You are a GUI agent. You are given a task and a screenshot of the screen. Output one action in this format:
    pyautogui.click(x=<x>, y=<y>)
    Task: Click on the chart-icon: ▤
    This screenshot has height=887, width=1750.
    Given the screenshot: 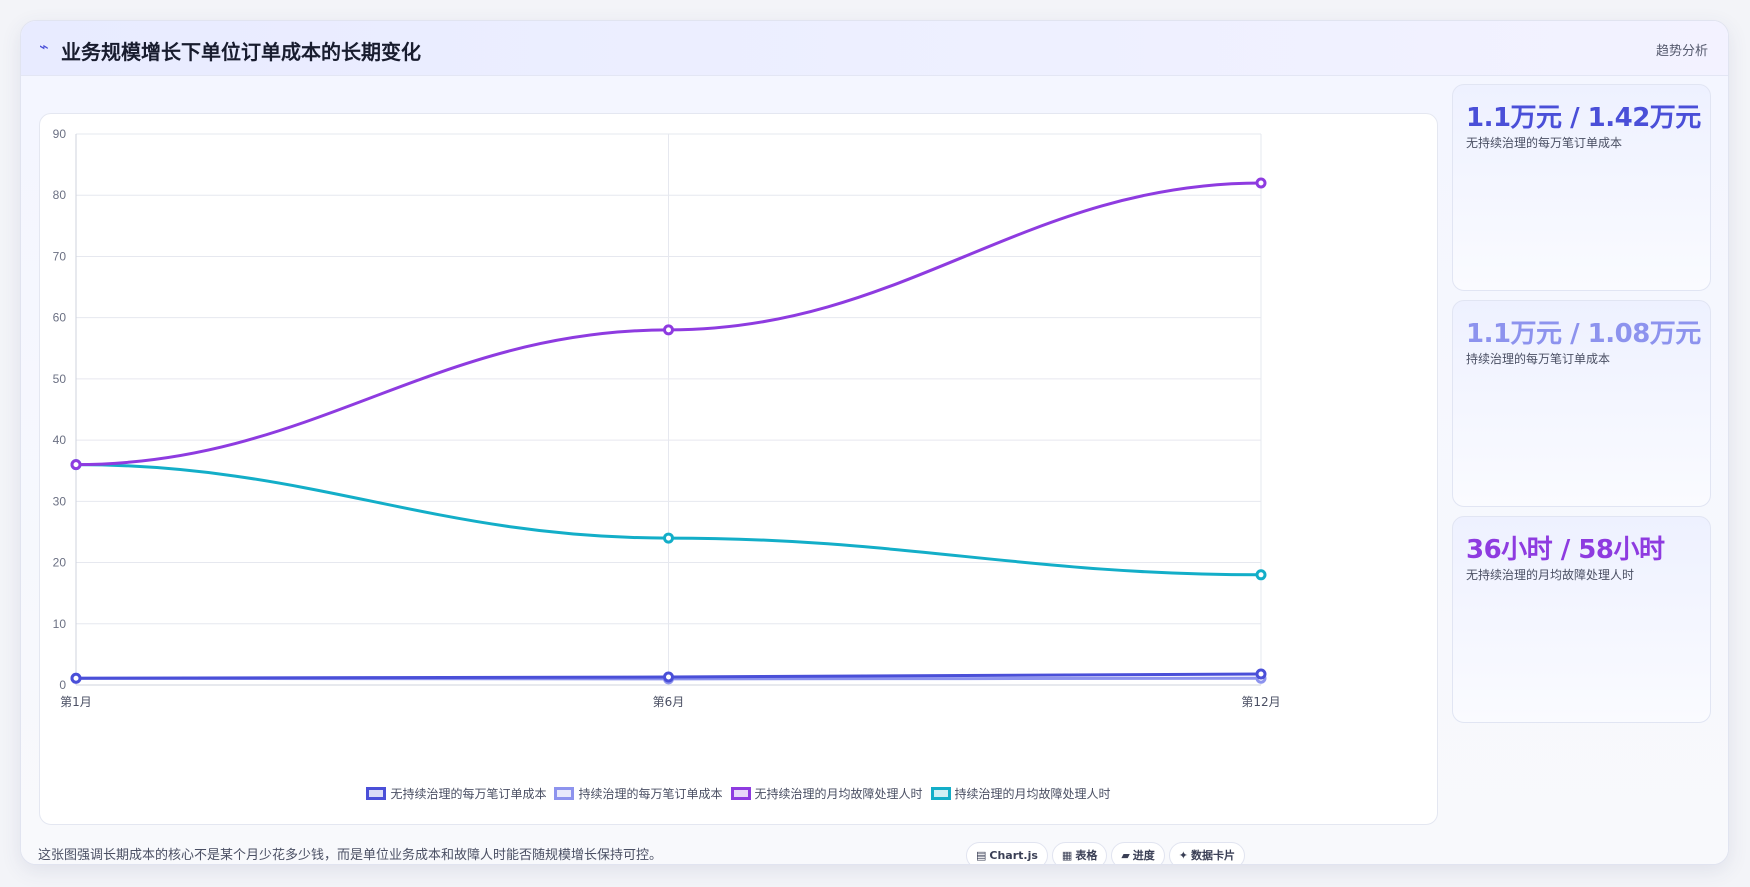 What is the action you would take?
    pyautogui.click(x=981, y=855)
    